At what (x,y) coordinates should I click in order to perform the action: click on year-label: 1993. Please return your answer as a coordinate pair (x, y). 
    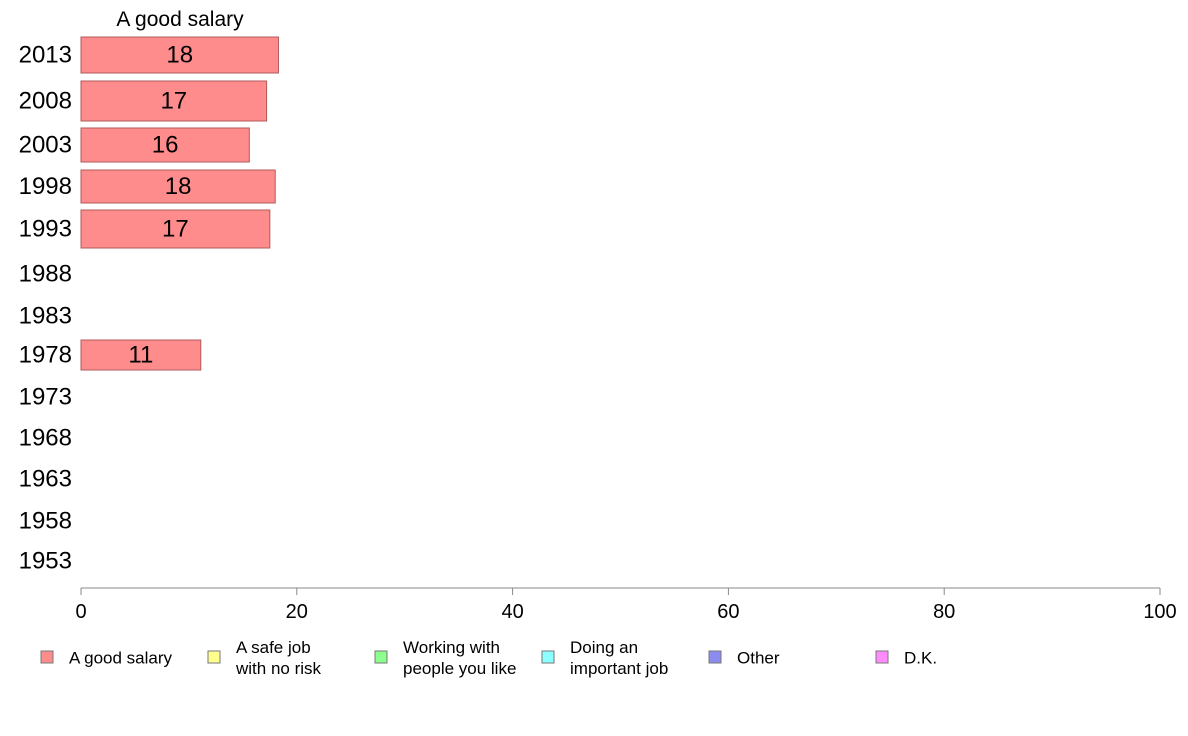
    Looking at the image, I should click on (45, 229).